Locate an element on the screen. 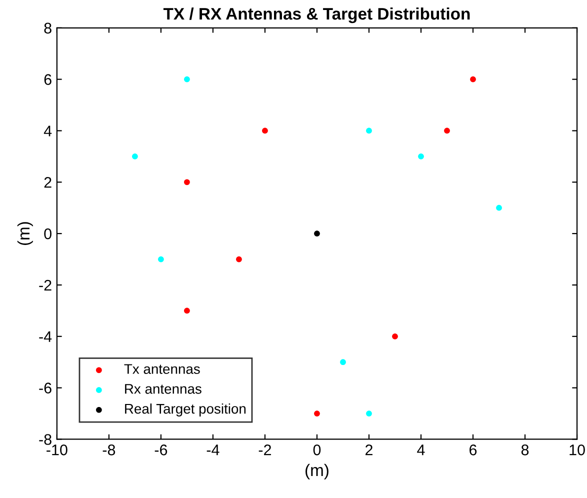 The height and width of the screenshot is (498, 587). x-tick-label: 0 is located at coordinates (317, 450).